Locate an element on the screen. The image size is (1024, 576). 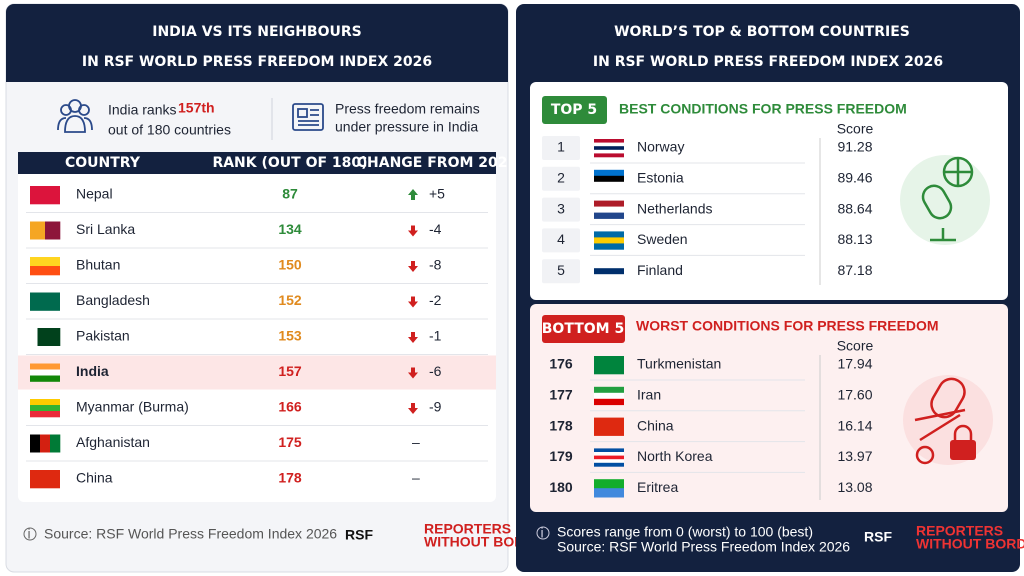
rank: 179 is located at coordinates (561, 456).